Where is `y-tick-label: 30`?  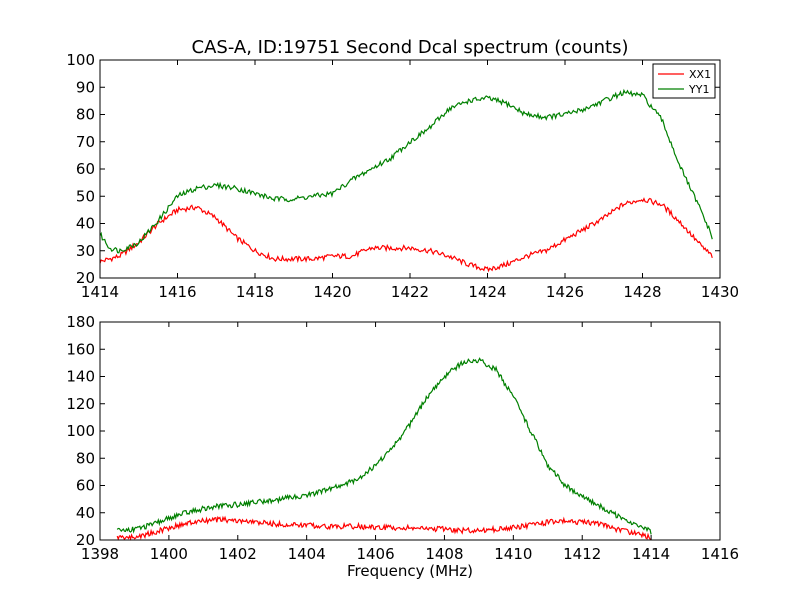
y-tick-label: 30 is located at coordinates (85, 251).